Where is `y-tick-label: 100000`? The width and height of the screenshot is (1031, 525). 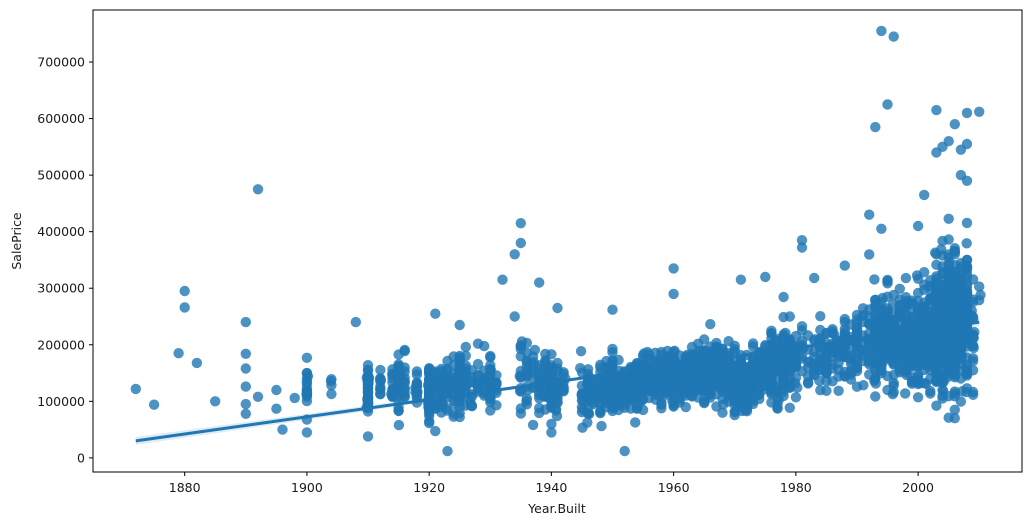
y-tick-label: 100000 is located at coordinates (61, 401).